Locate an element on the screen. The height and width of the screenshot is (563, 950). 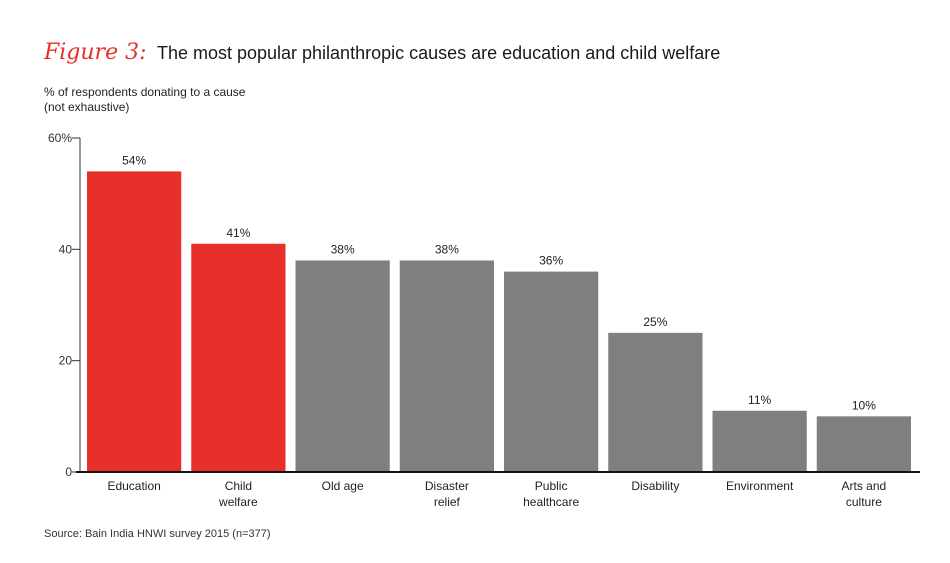
y-tick-label: 40 is located at coordinates (66, 249).